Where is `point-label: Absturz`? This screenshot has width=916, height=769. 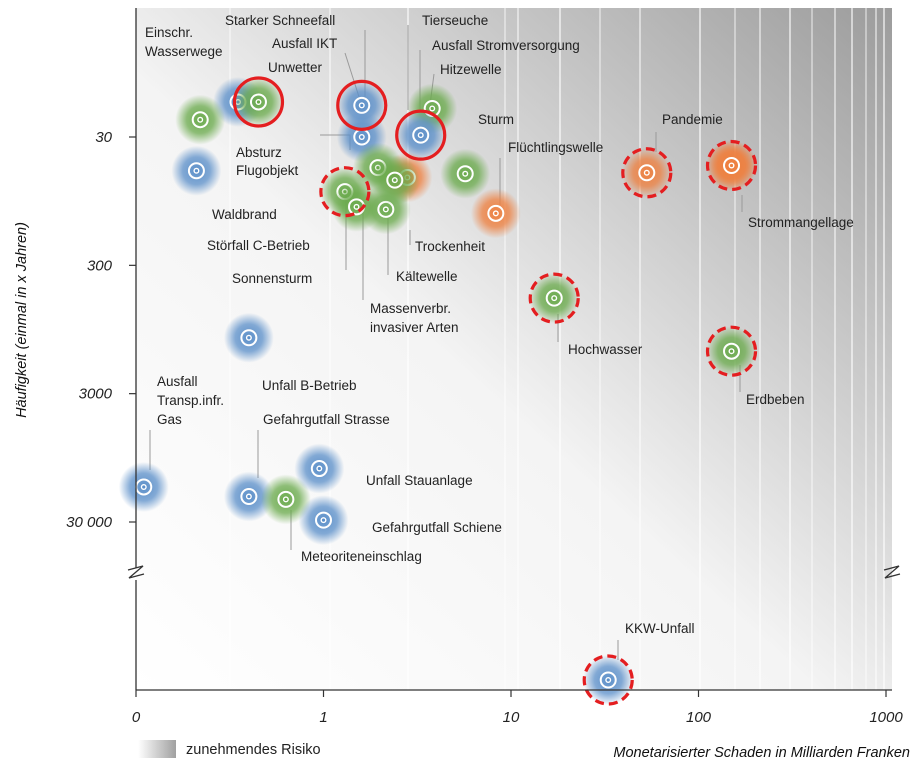 point-label: Absturz is located at coordinates (259, 152).